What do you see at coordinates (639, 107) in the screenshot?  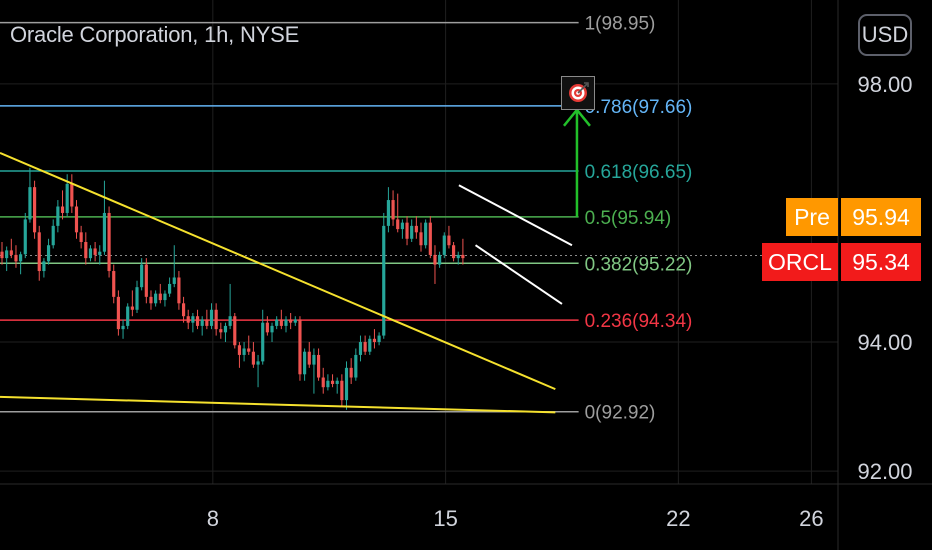 I see `fib-level-label: 0.786(97.66)` at bounding box center [639, 107].